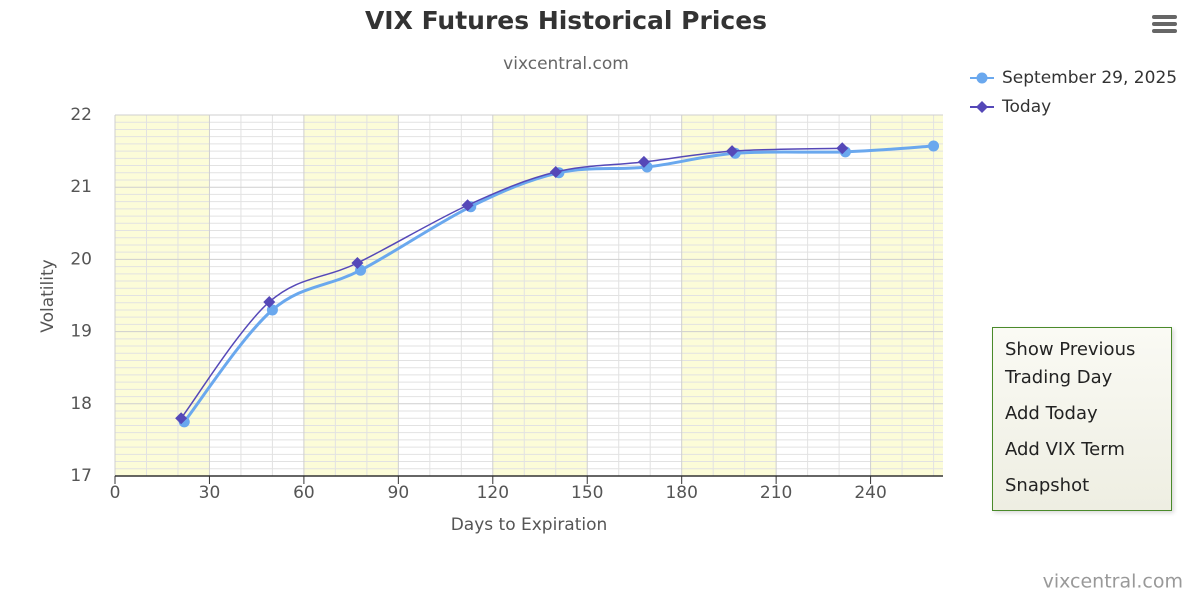 The height and width of the screenshot is (593, 1200). What do you see at coordinates (81, 115) in the screenshot?
I see `y-tick-label: 22` at bounding box center [81, 115].